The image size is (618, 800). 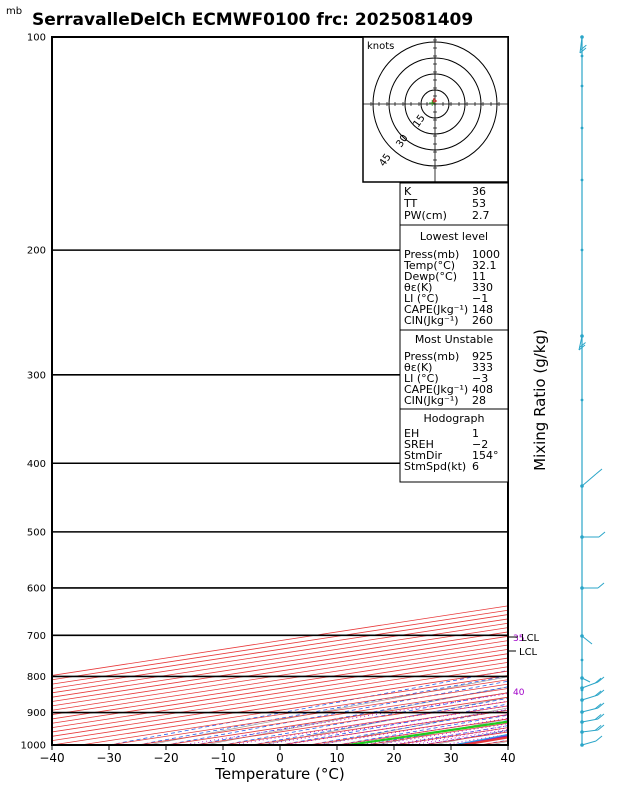 I want to click on index-value: 154°, so click(x=485, y=455).